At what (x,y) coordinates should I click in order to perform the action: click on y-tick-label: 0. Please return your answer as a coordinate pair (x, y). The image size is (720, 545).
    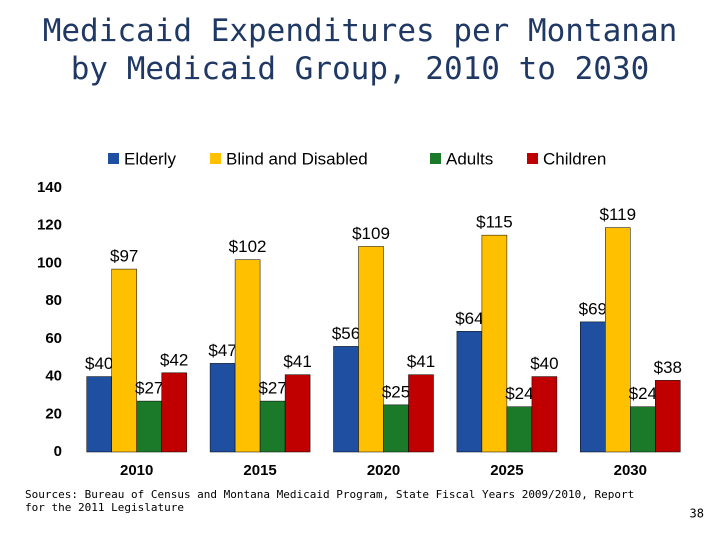
    Looking at the image, I should click on (58, 451).